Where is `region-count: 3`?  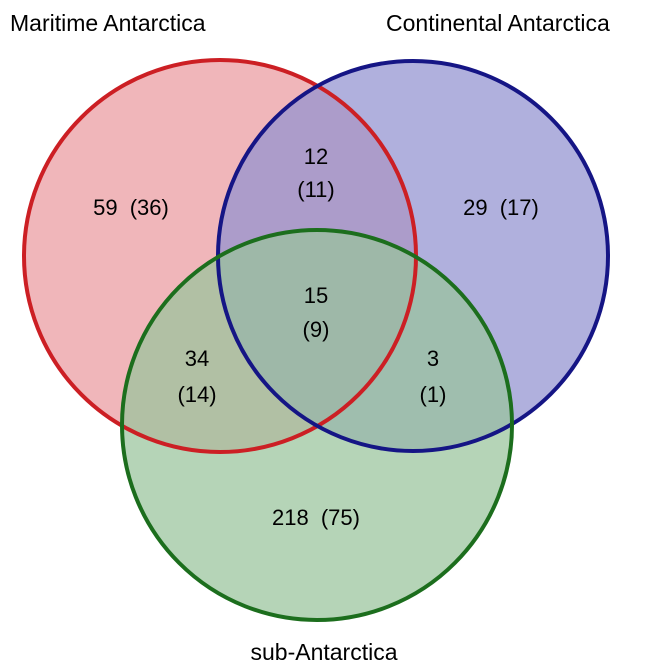 region-count: 3 is located at coordinates (433, 358).